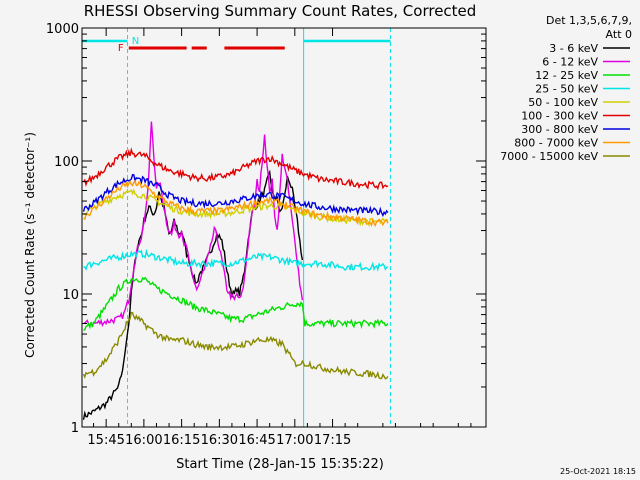 The height and width of the screenshot is (480, 640). Describe the element at coordinates (105, 440) in the screenshot. I see `x-tick-label-0: 15:45` at that location.